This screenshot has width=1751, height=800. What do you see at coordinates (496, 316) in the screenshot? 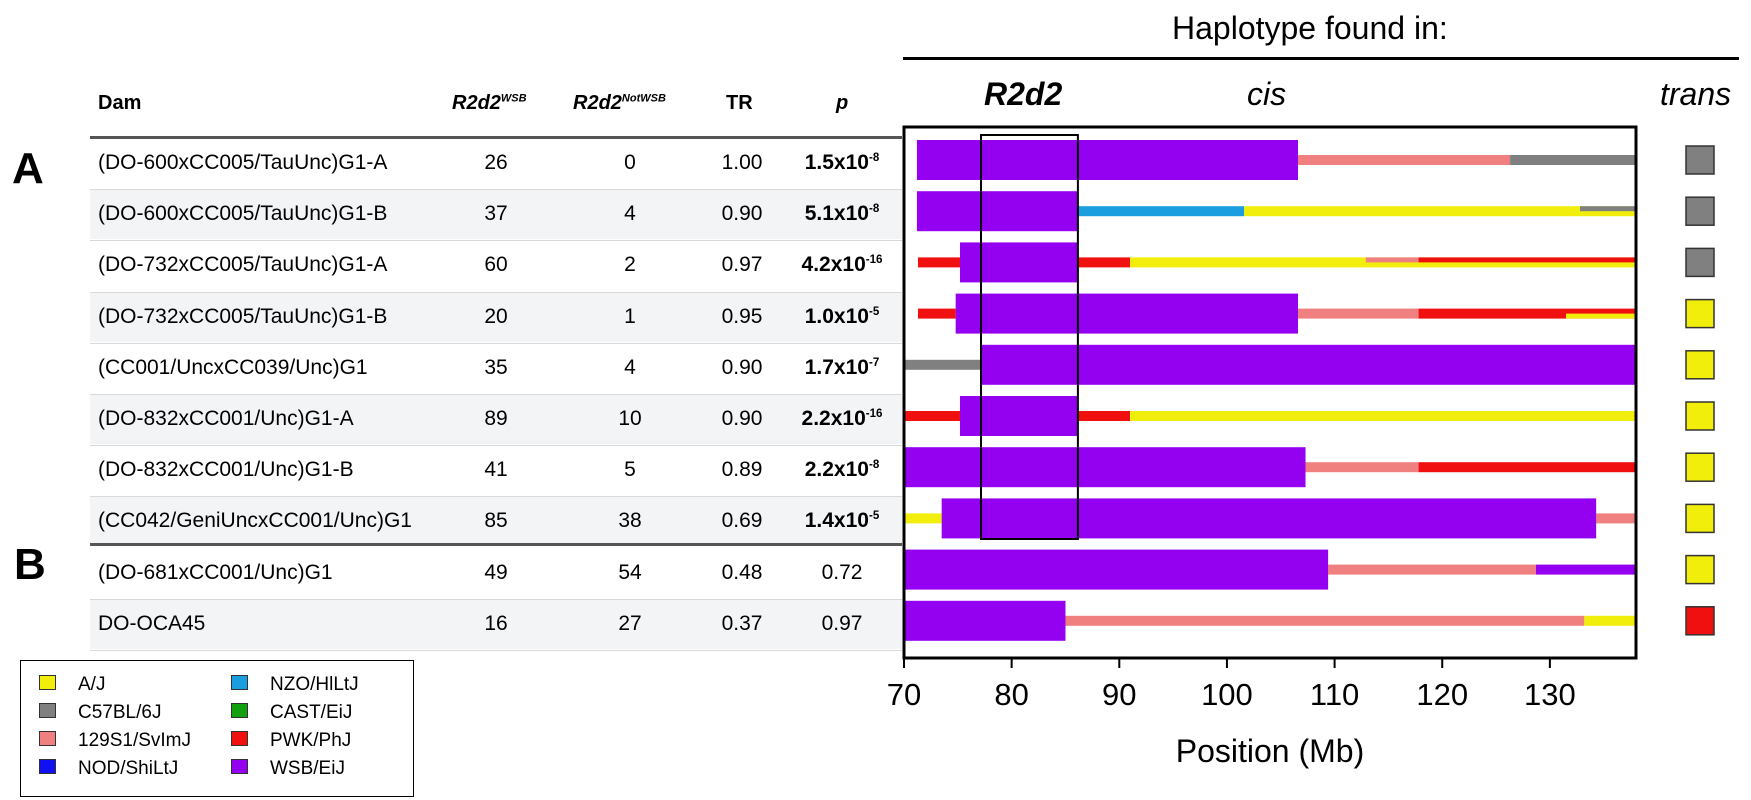
I see `wsb-count-cell: 20` at bounding box center [496, 316].